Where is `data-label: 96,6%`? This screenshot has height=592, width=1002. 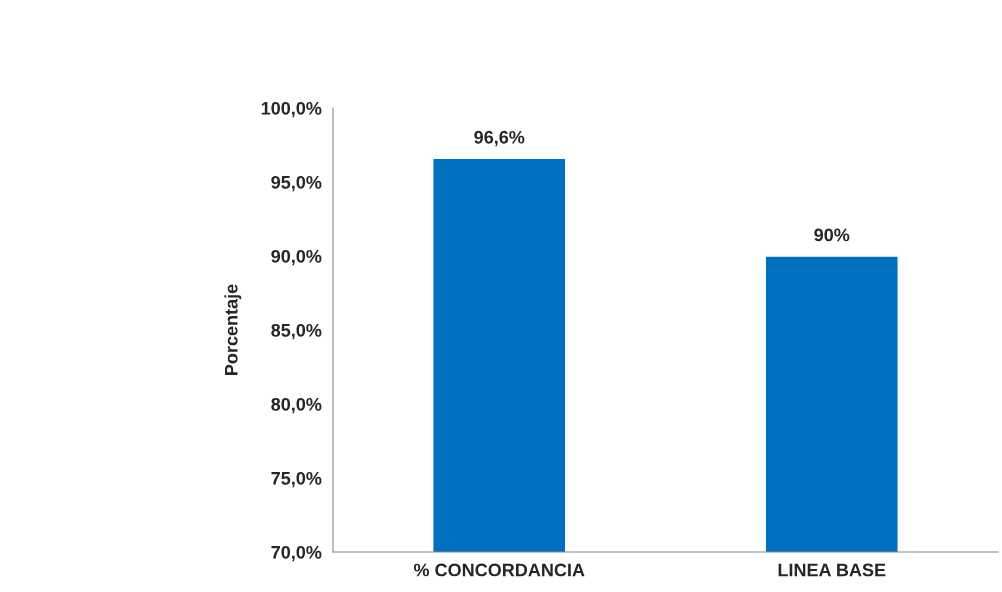
data-label: 96,6% is located at coordinates (499, 138).